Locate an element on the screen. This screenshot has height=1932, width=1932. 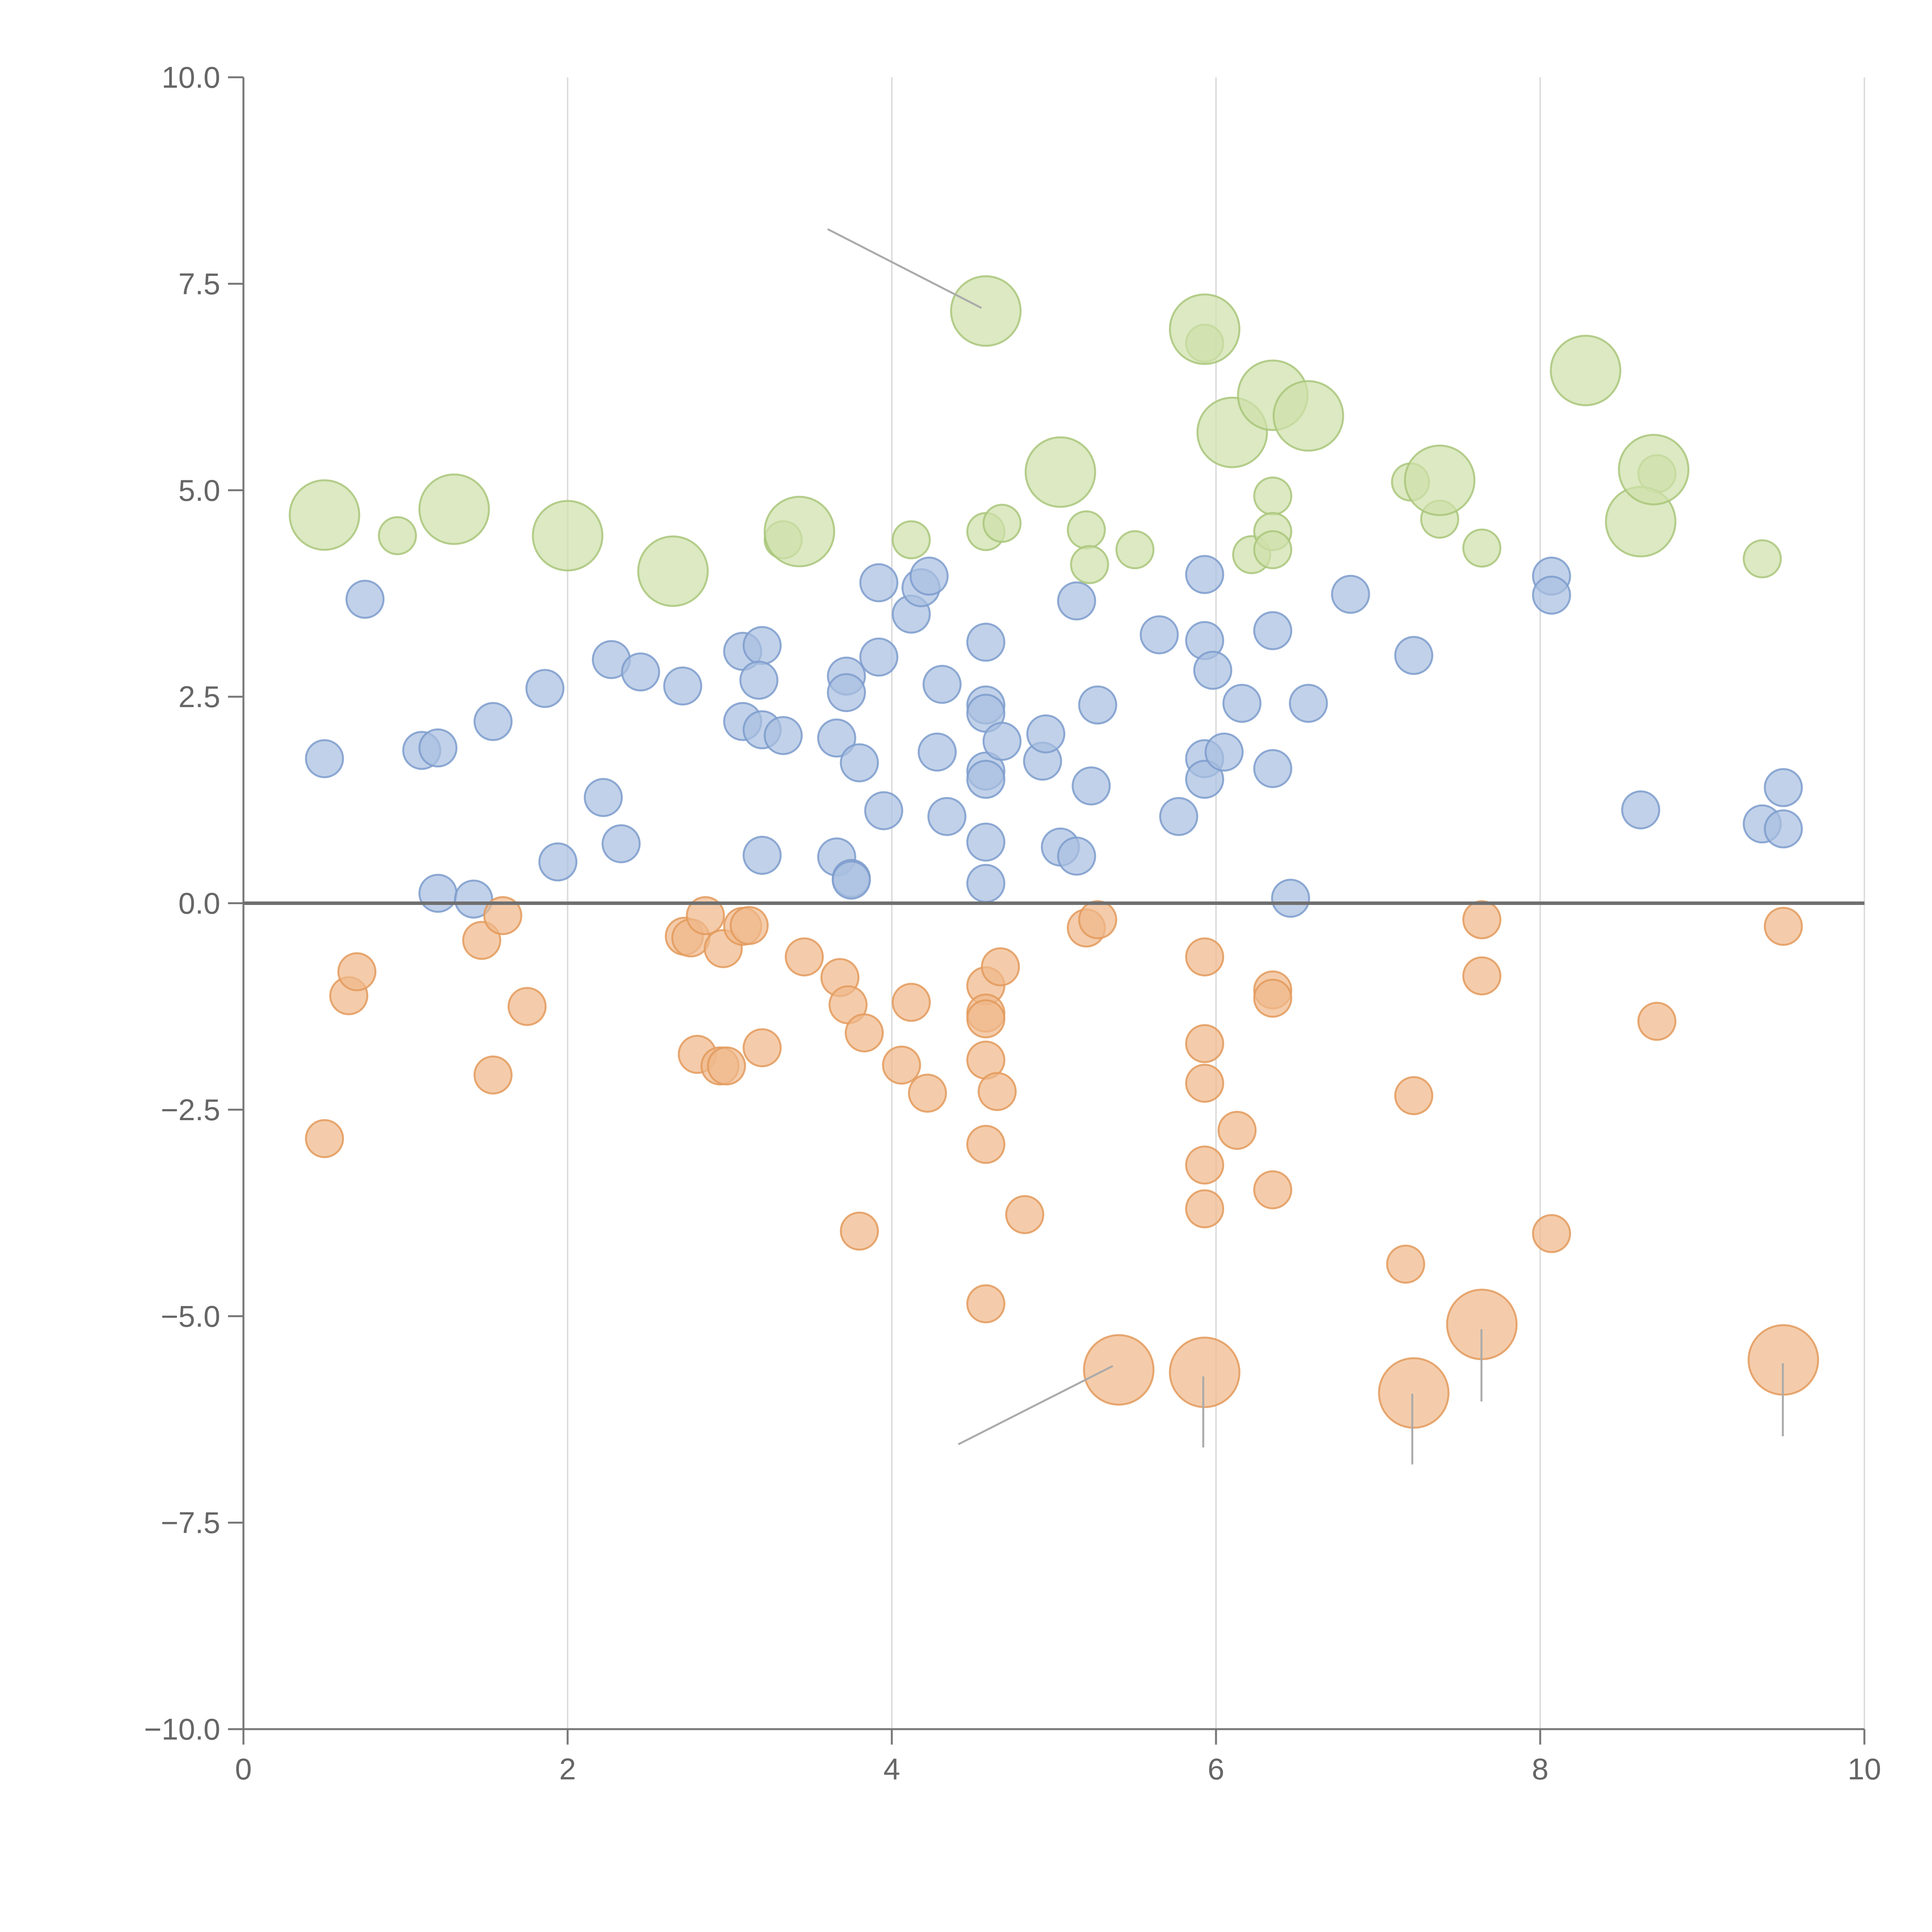
x-tick-label: 6 is located at coordinates (1216, 1769).